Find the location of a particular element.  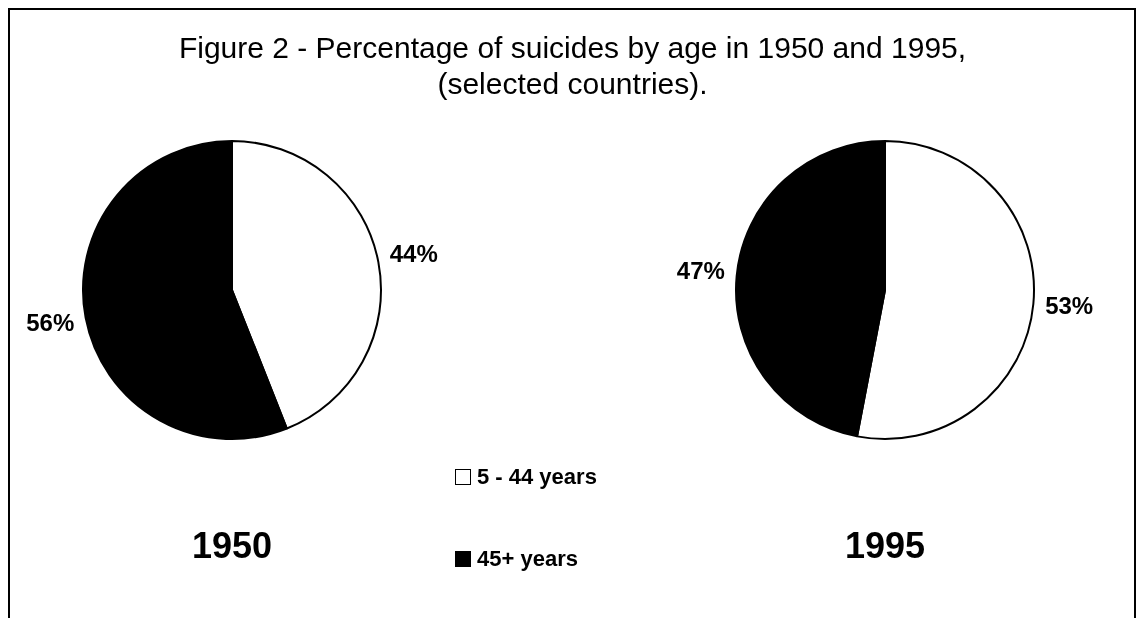

data-label: 53% is located at coordinates (1069, 306).